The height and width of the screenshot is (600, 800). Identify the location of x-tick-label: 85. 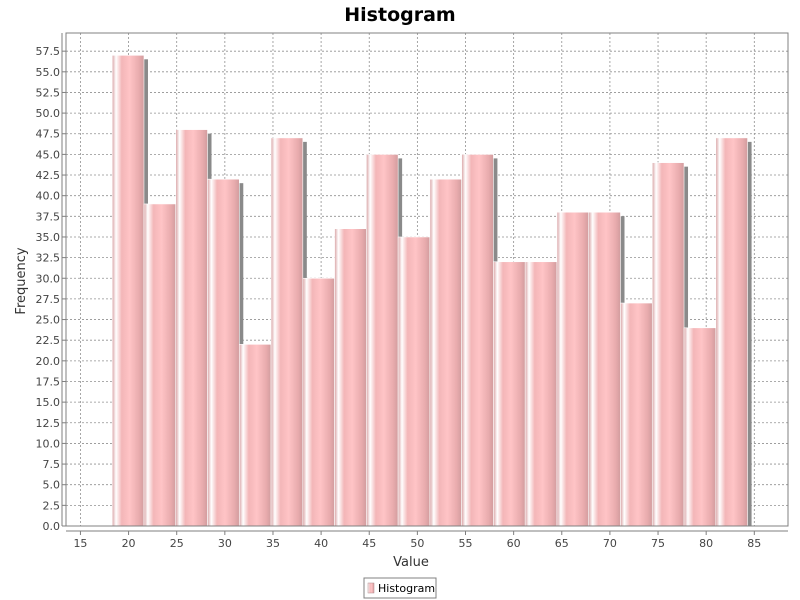
(754, 543).